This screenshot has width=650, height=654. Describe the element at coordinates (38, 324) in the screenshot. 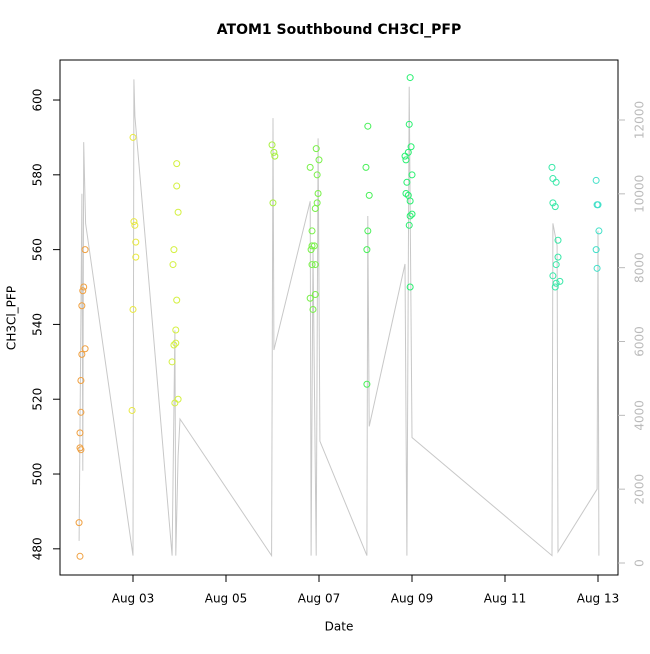

I see `y-tick-label: 540` at that location.